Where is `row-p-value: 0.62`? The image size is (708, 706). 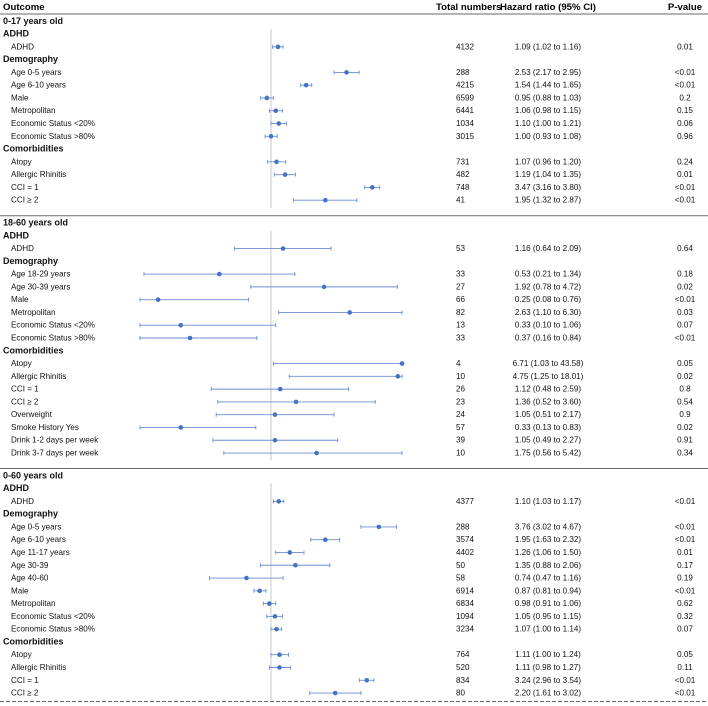
row-p-value: 0.62 is located at coordinates (685, 603).